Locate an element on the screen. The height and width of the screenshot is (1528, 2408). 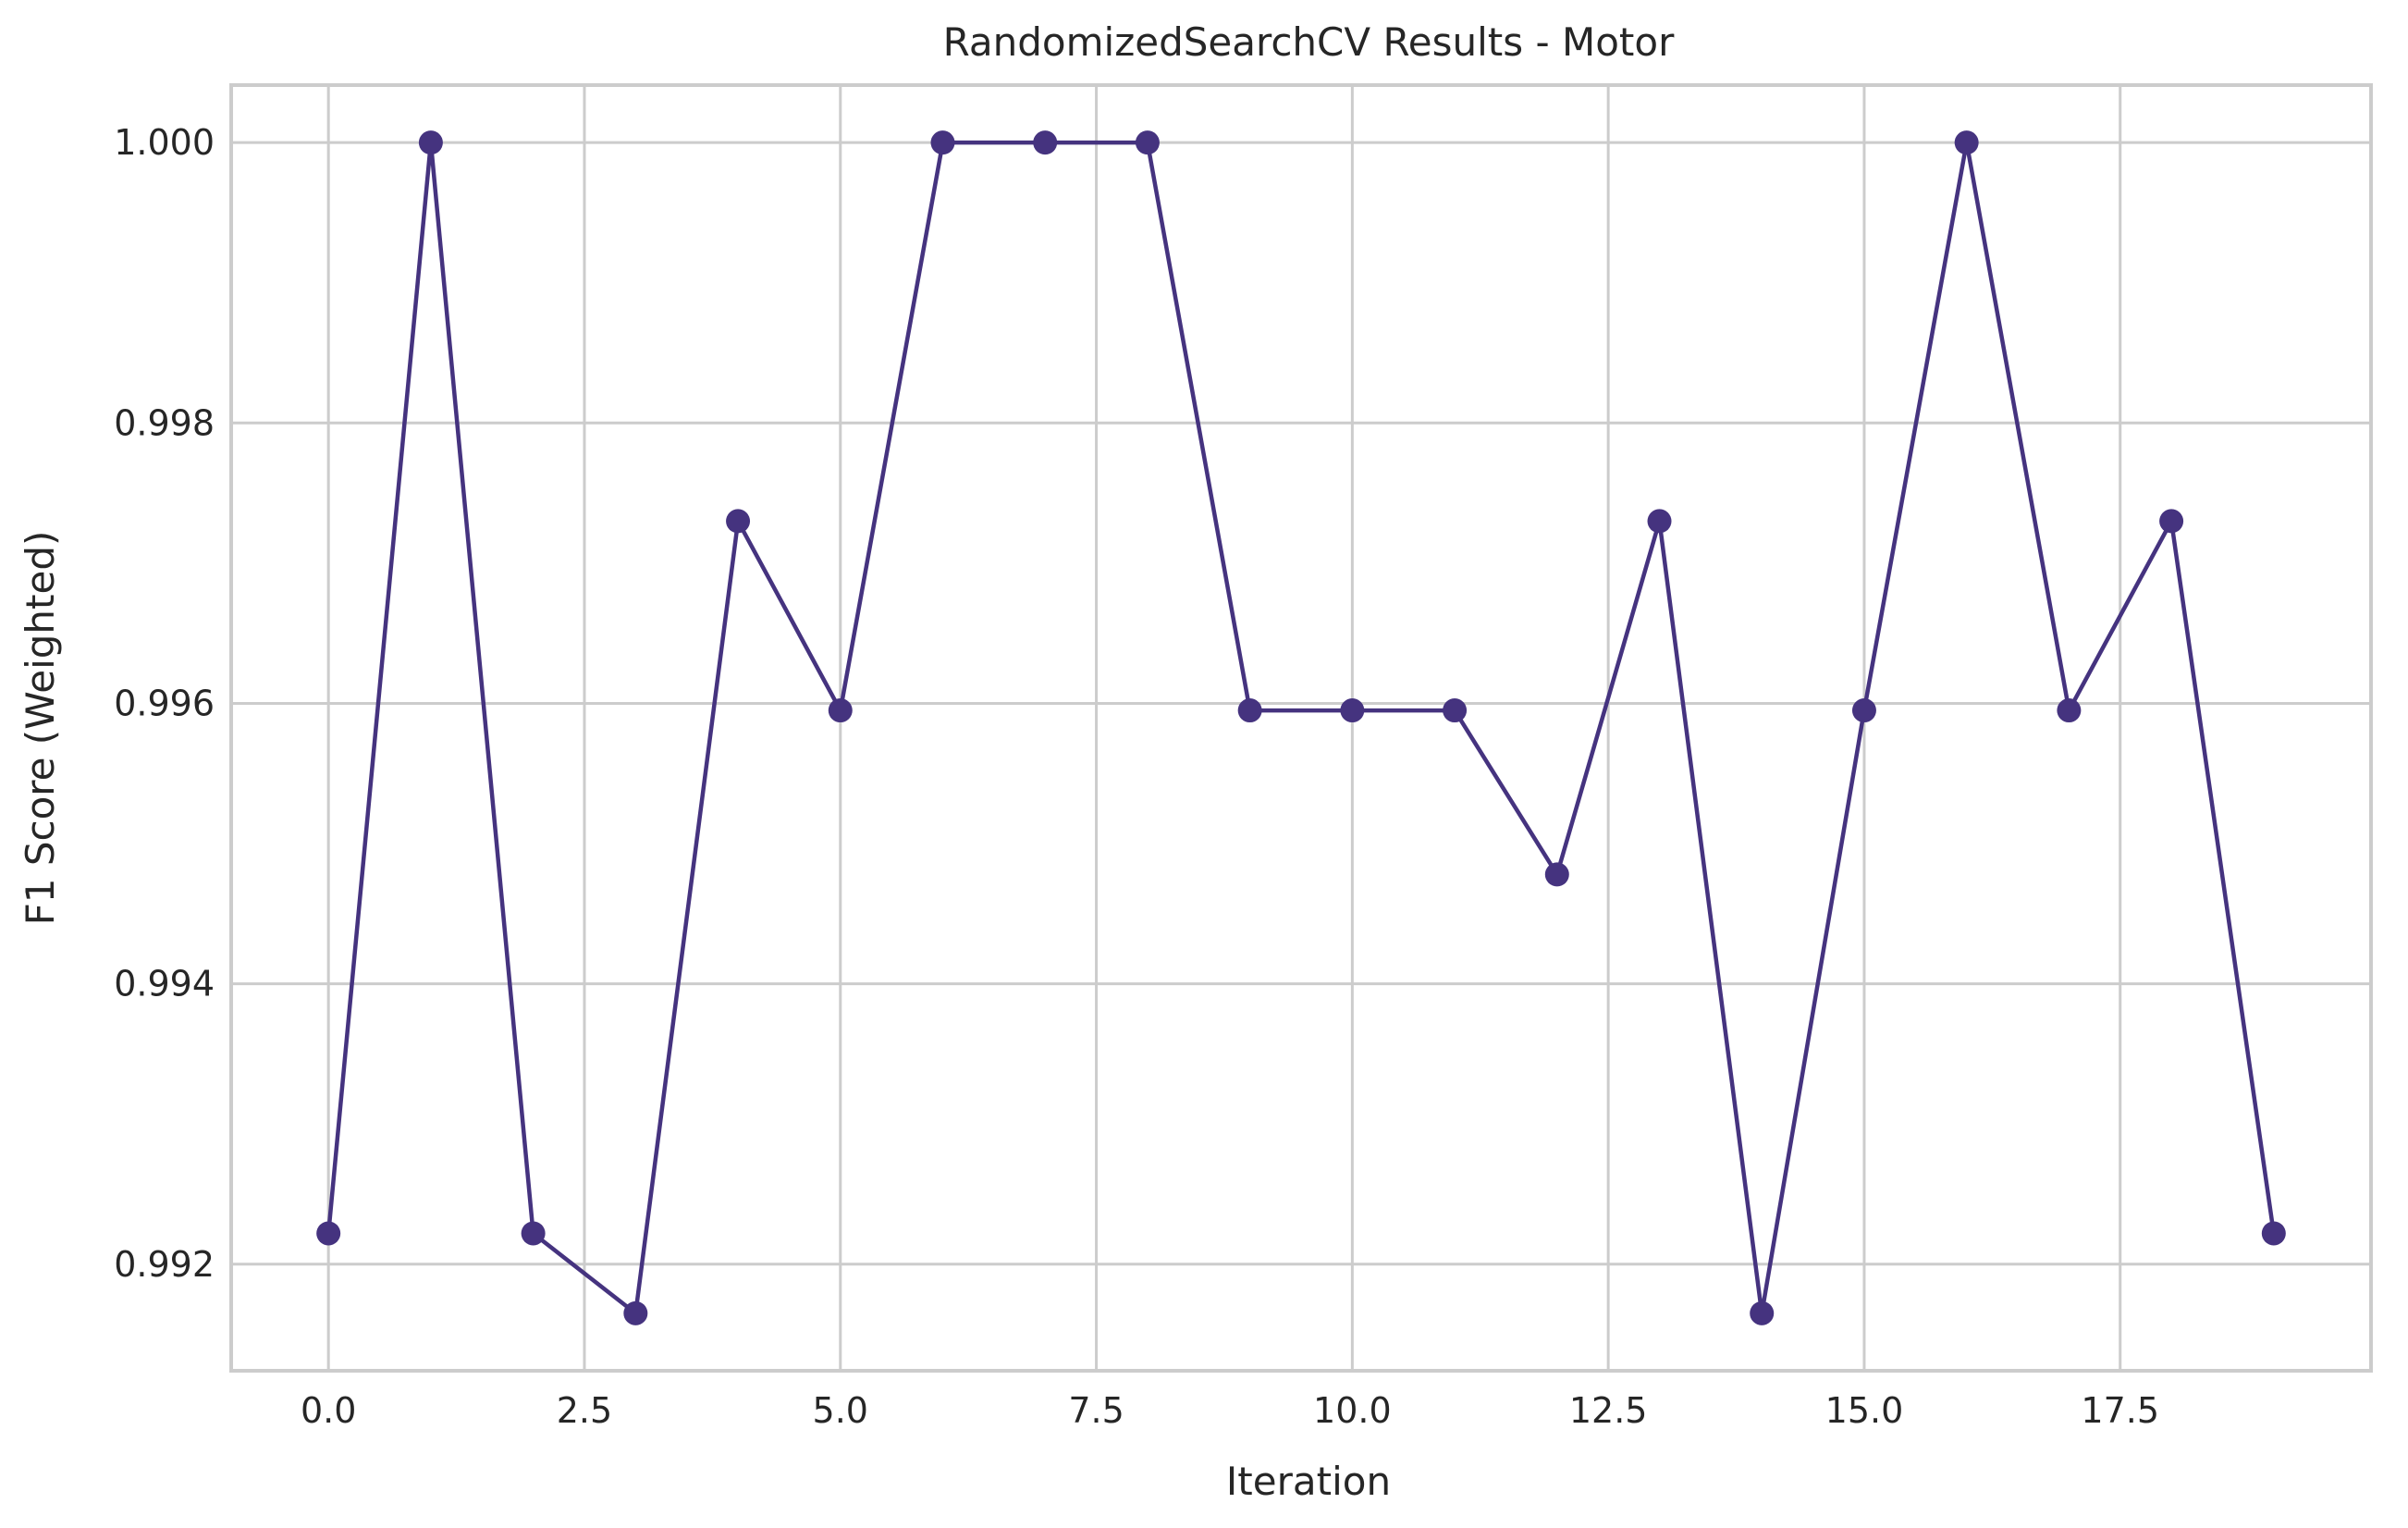
y-tick-label: 0.996 is located at coordinates (164, 703).